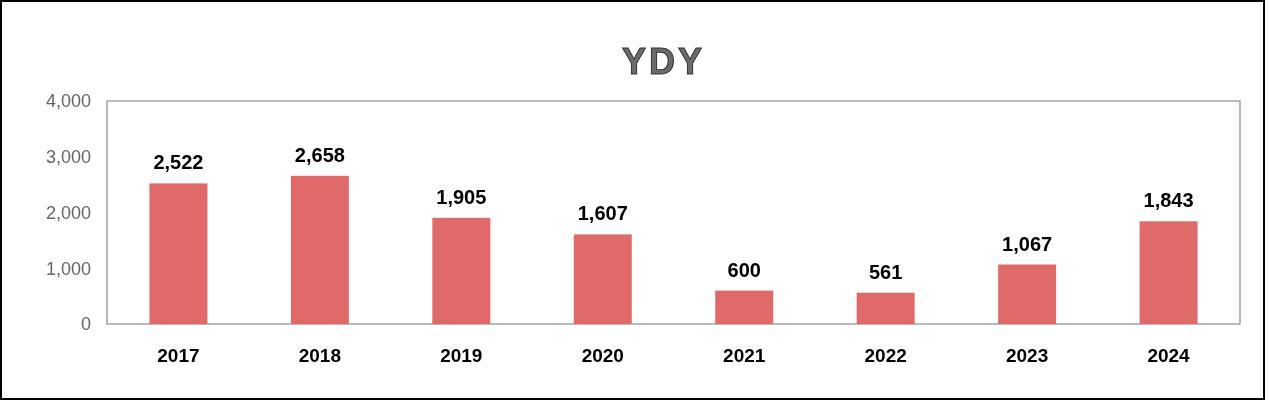  I want to click on data-label: 600, so click(744, 269).